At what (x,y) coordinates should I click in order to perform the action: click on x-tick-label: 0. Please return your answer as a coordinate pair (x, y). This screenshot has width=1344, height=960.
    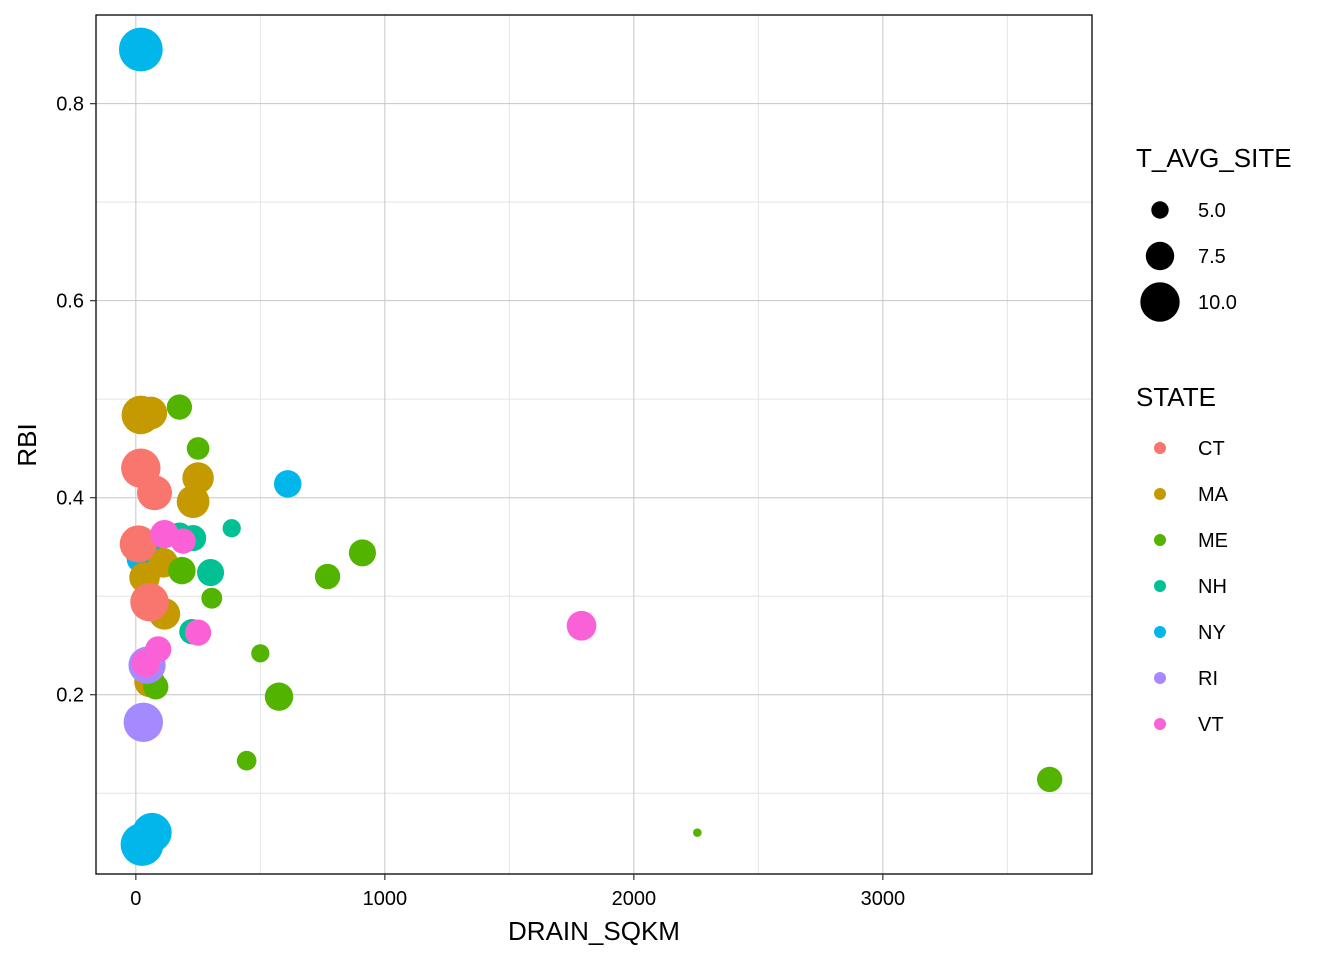
    Looking at the image, I should click on (135, 899).